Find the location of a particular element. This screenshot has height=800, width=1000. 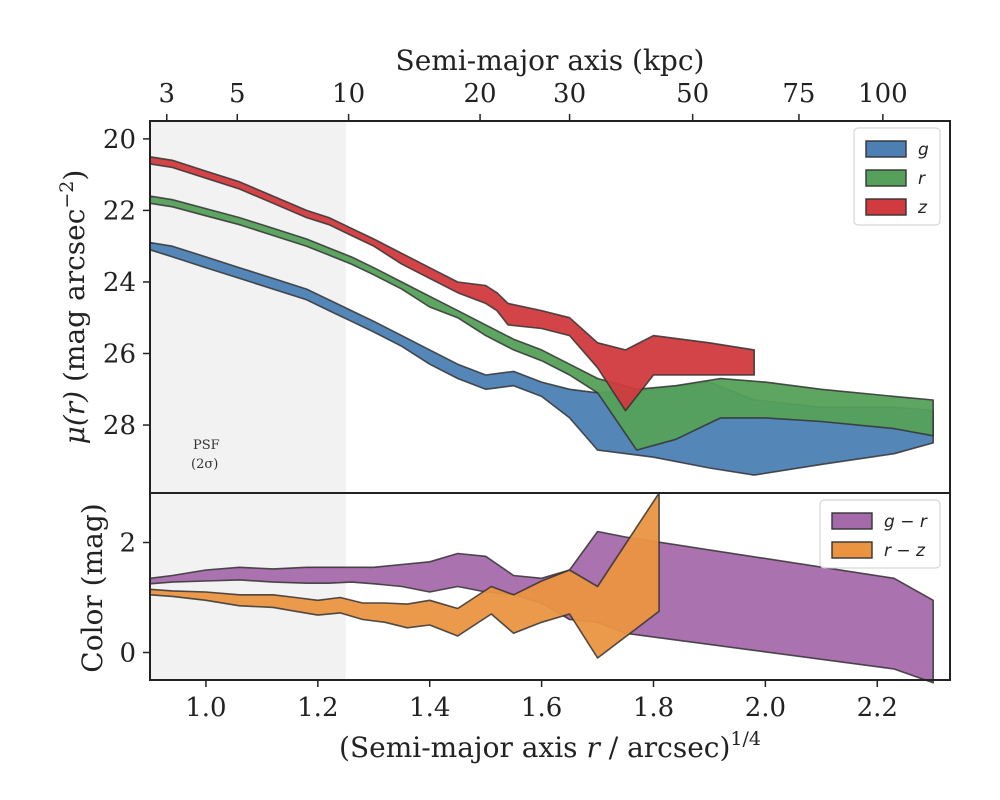

top-tick-label: 75 is located at coordinates (798, 94).